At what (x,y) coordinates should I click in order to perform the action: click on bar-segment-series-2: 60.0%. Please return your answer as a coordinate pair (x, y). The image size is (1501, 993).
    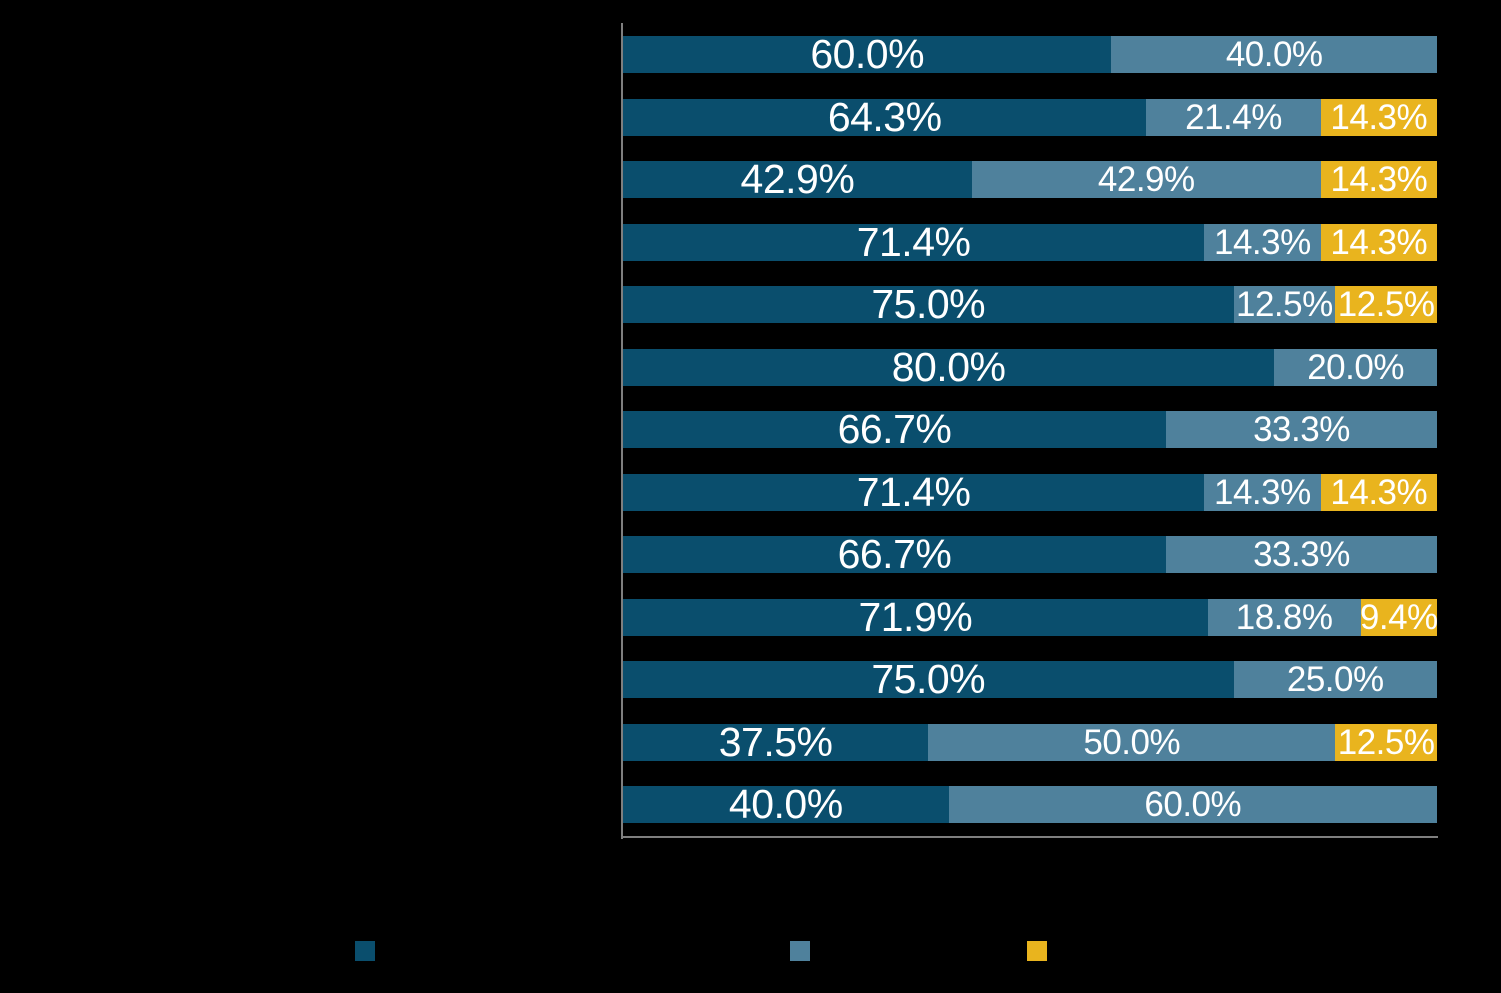
    Looking at the image, I should click on (1192, 804).